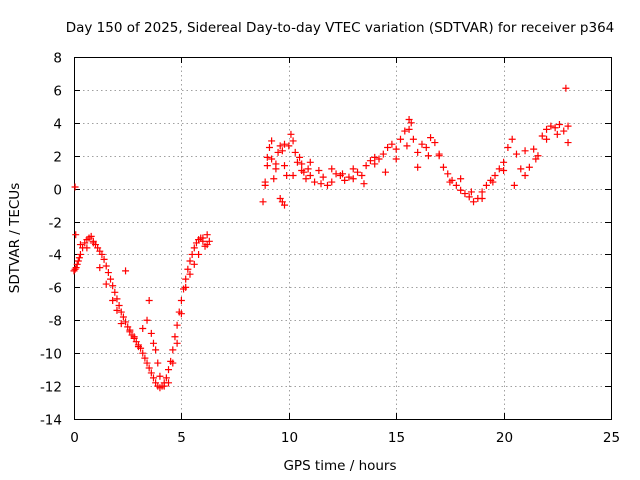  Describe the element at coordinates (339, 466) in the screenshot. I see `x-axis-label: GPS time / hours` at that location.